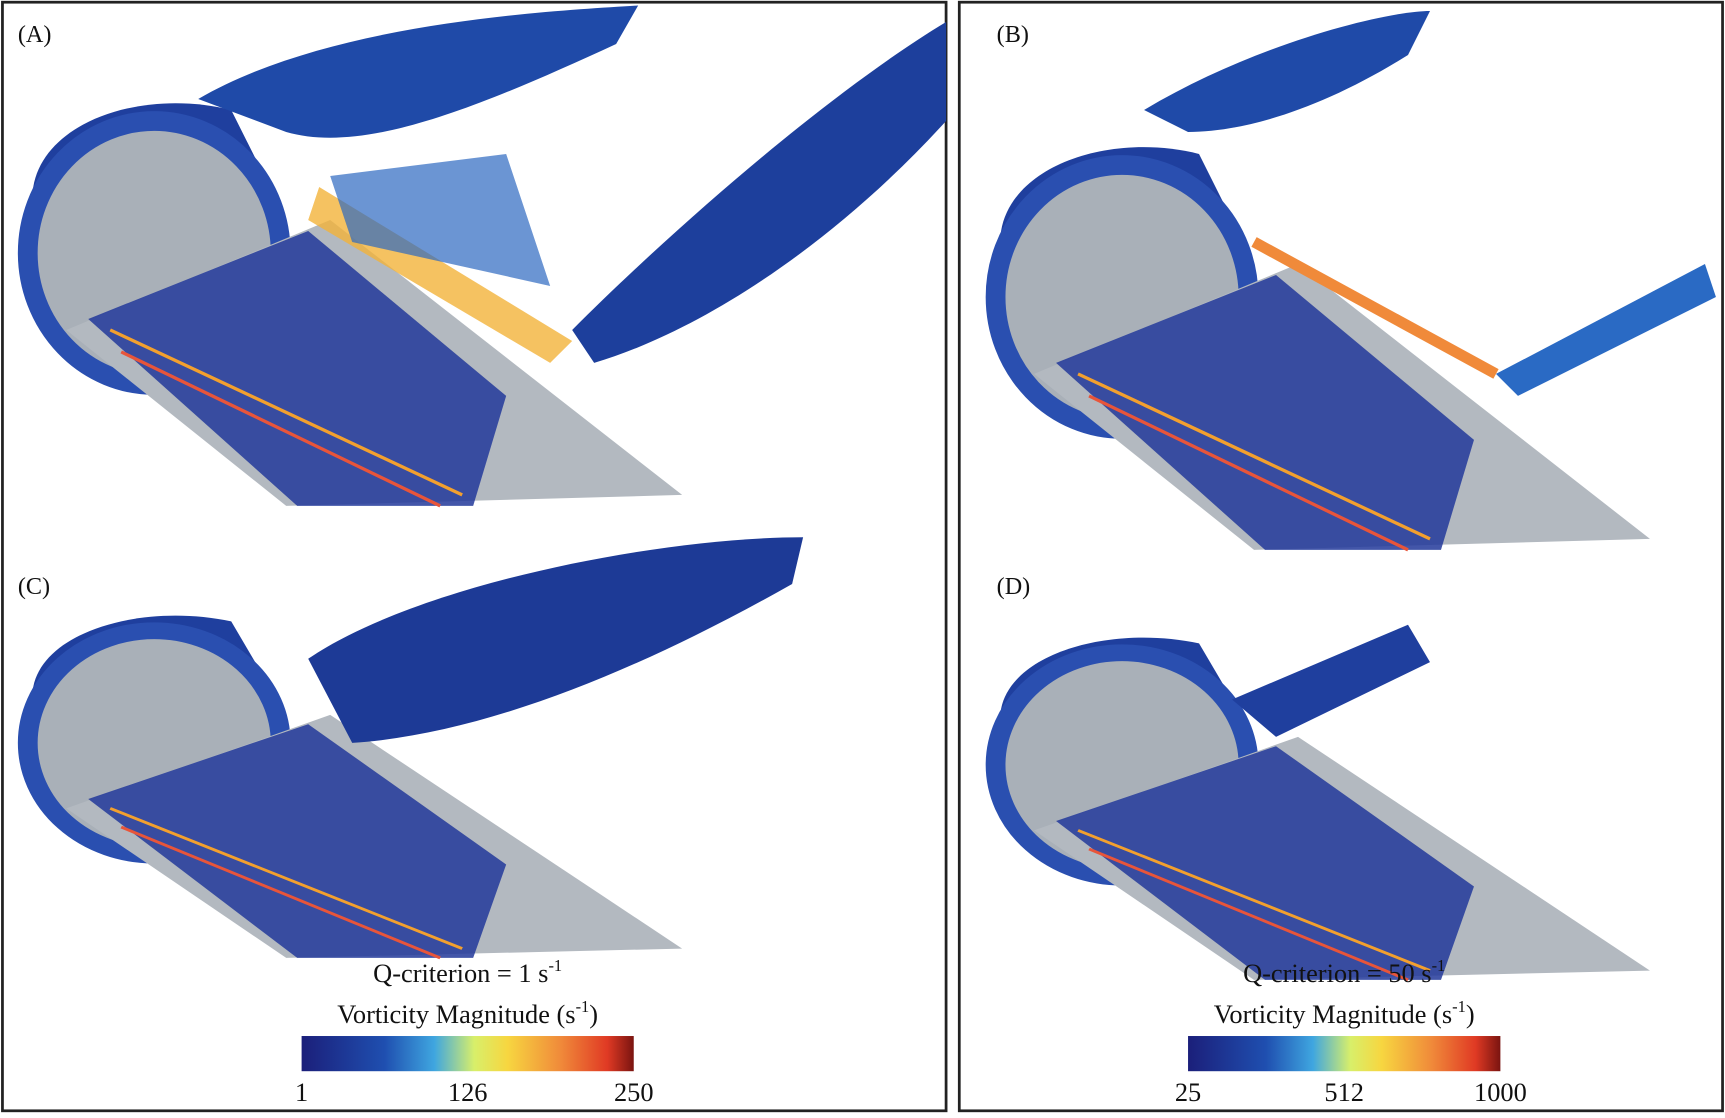  What do you see at coordinates (1014, 586) in the screenshot?
I see `panel-label: (D)` at bounding box center [1014, 586].